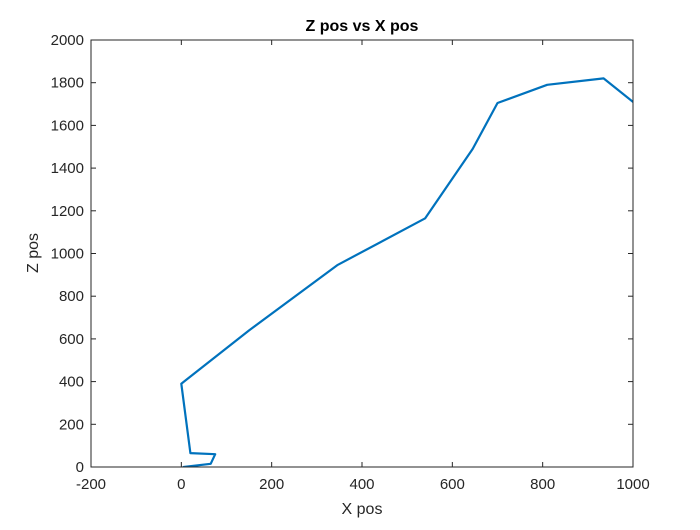 This screenshot has width=700, height=530. I want to click on y-tick-label: 400, so click(71, 382).